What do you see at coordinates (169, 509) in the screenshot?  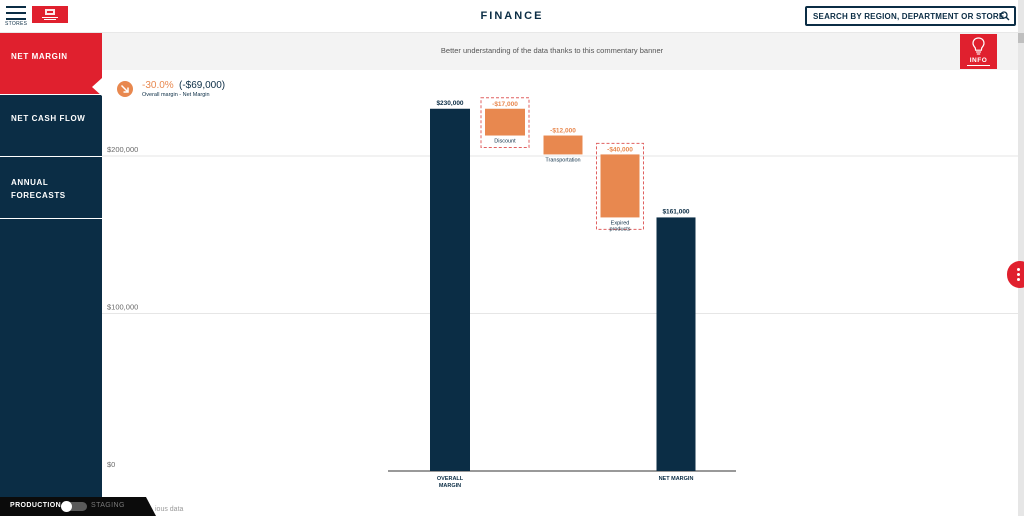 I see `footnote-text: ious data` at bounding box center [169, 509].